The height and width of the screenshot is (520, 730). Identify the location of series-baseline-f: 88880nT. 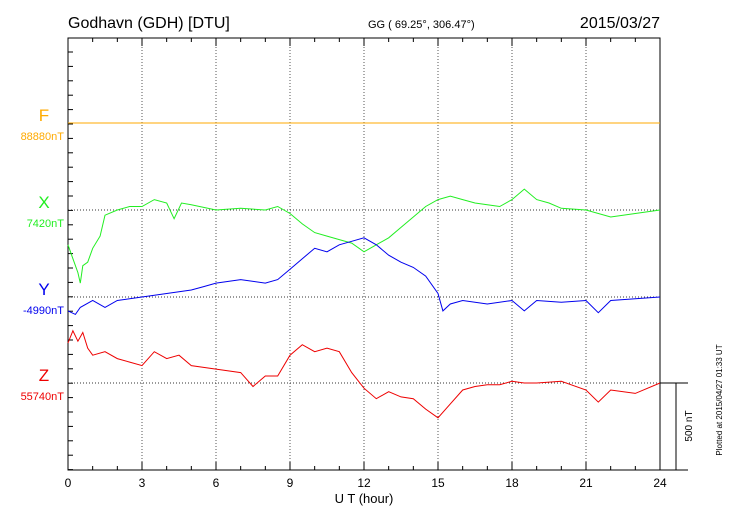
(43, 137).